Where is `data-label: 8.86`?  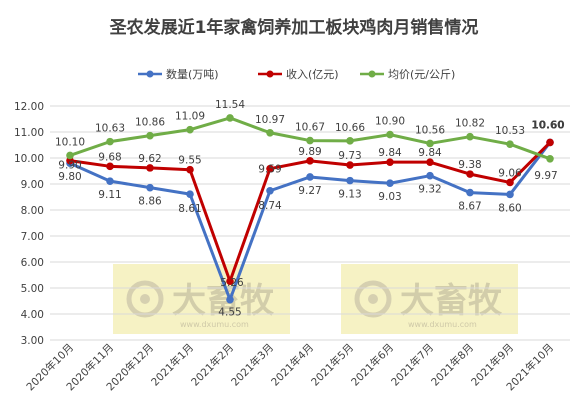
data-label: 8.86 is located at coordinates (150, 202).